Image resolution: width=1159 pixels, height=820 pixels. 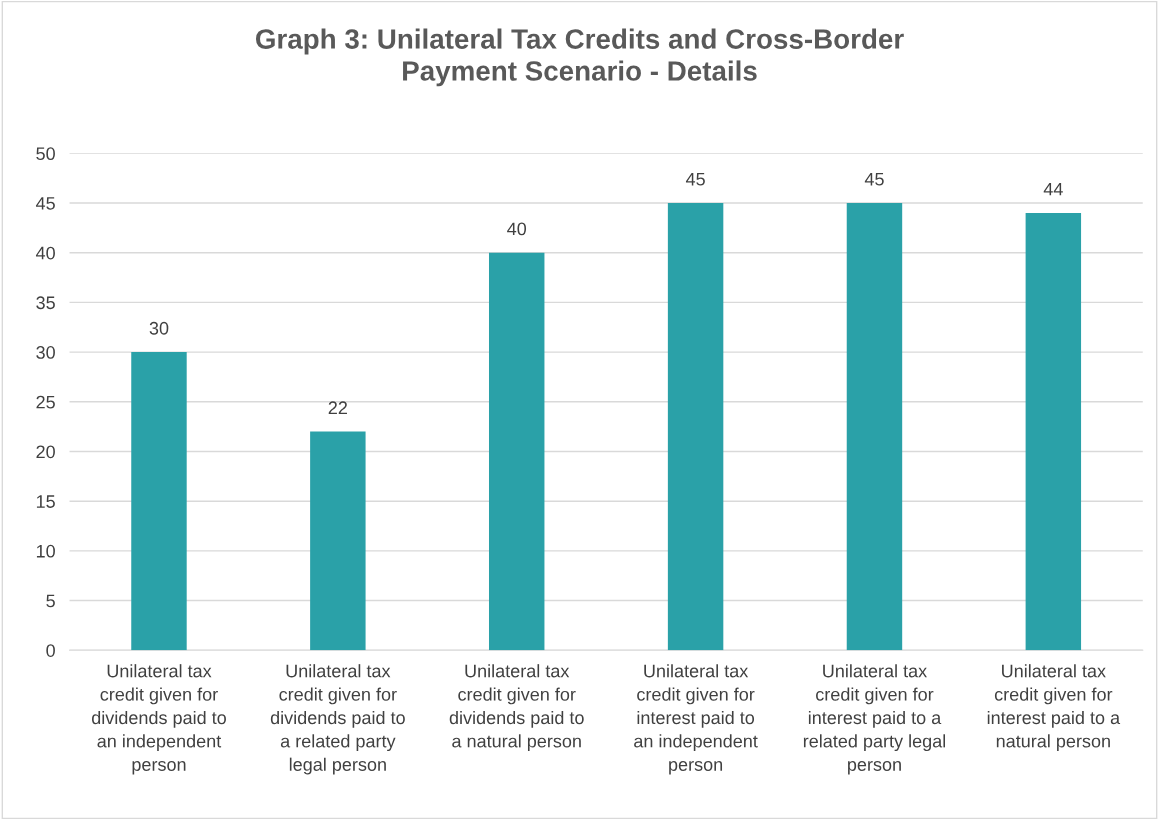 What do you see at coordinates (337, 407) in the screenshot?
I see `data-label: 22` at bounding box center [337, 407].